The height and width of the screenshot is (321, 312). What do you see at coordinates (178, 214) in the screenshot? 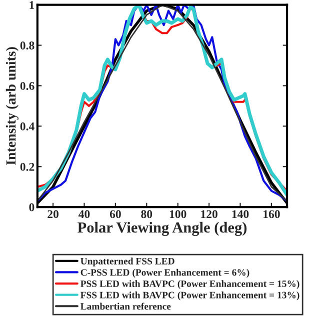
I see `x-tick-label: 100` at bounding box center [178, 214].